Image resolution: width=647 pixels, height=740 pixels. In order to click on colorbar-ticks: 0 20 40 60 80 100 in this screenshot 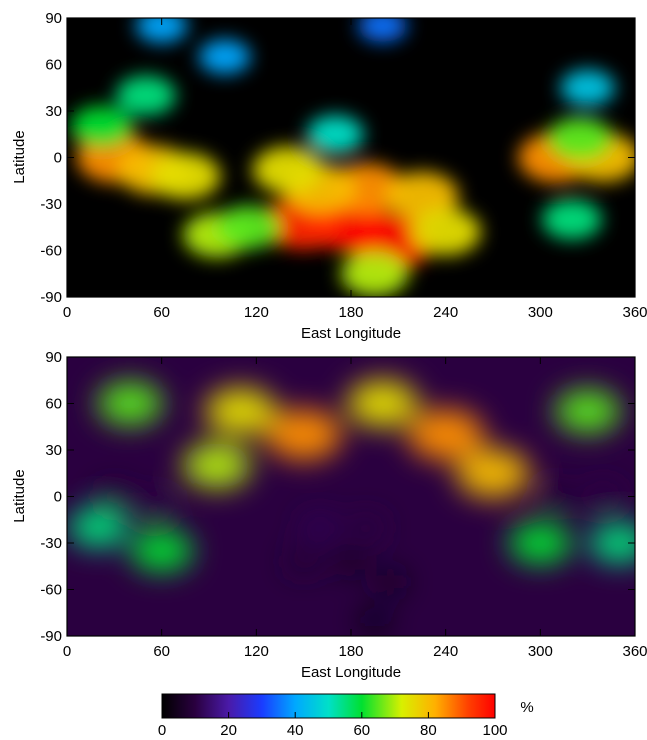, I will do `click(333, 725)`.